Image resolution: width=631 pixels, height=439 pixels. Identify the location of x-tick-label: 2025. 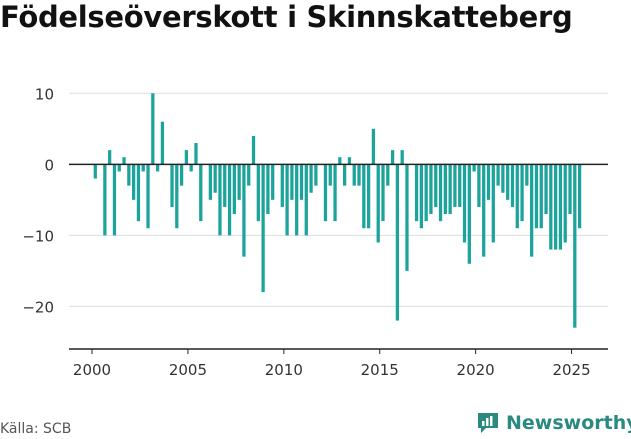
(571, 370).